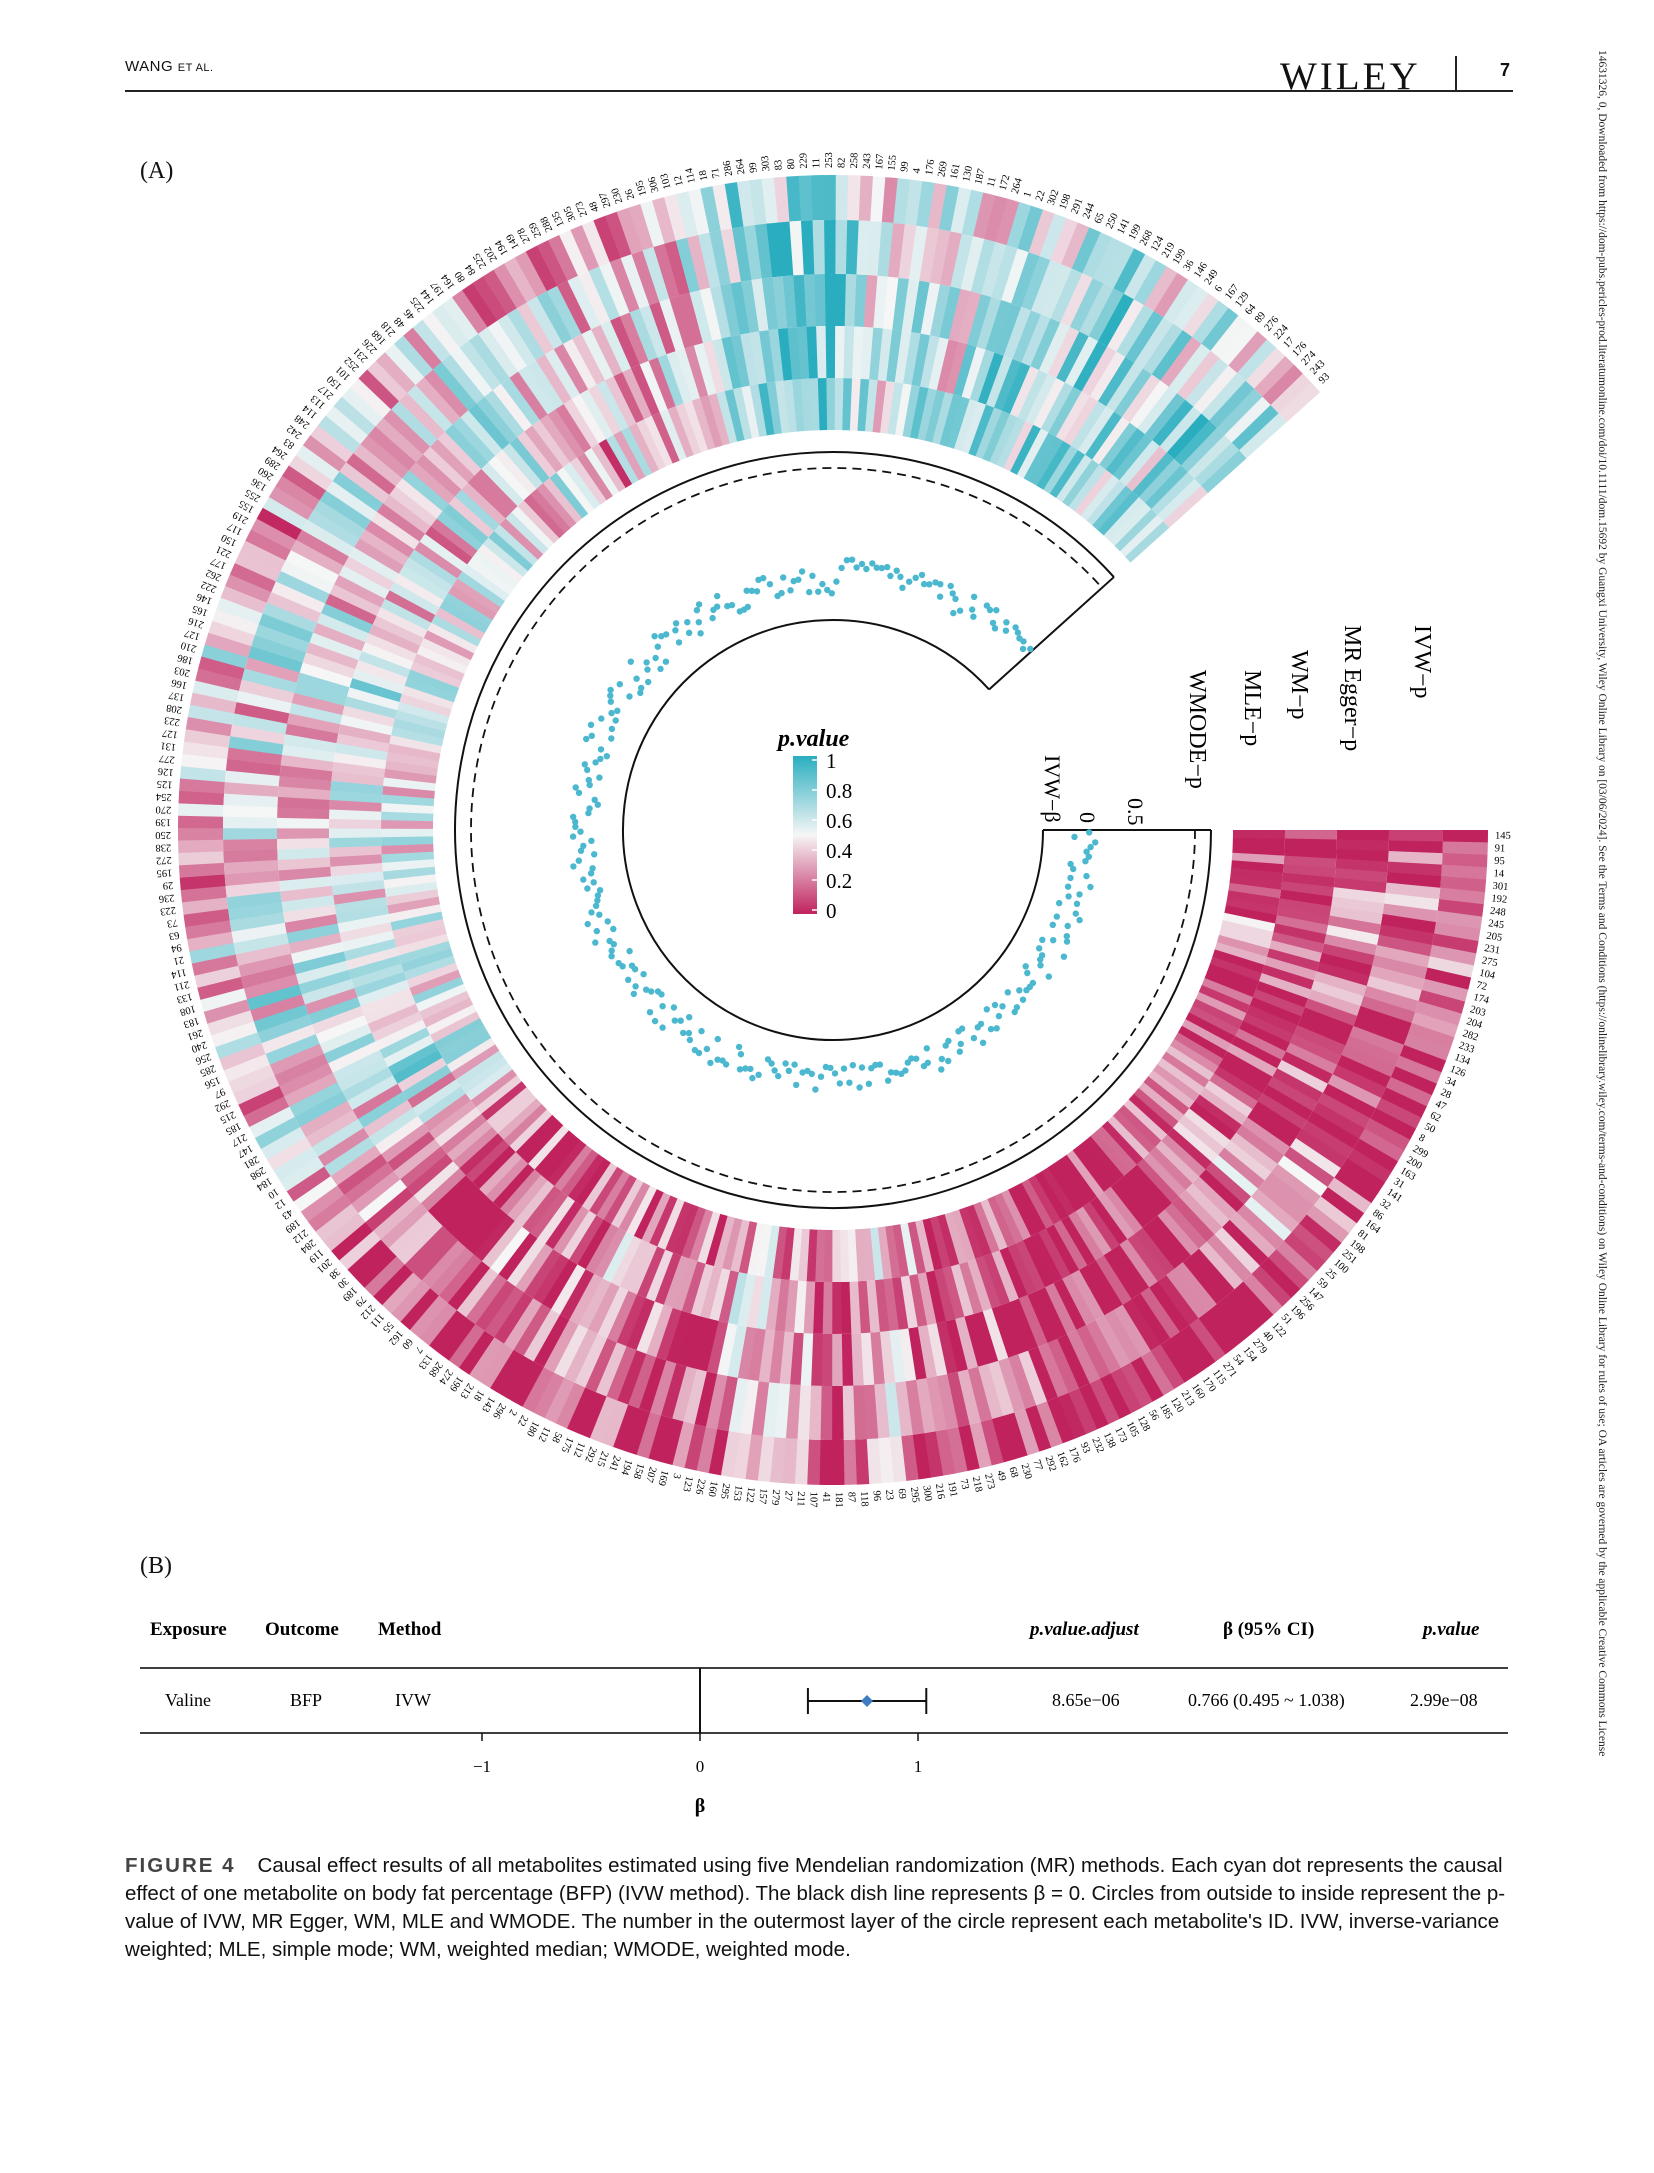  What do you see at coordinates (724, 1490) in the screenshot?
I see `metabolite-id: 295` at bounding box center [724, 1490].